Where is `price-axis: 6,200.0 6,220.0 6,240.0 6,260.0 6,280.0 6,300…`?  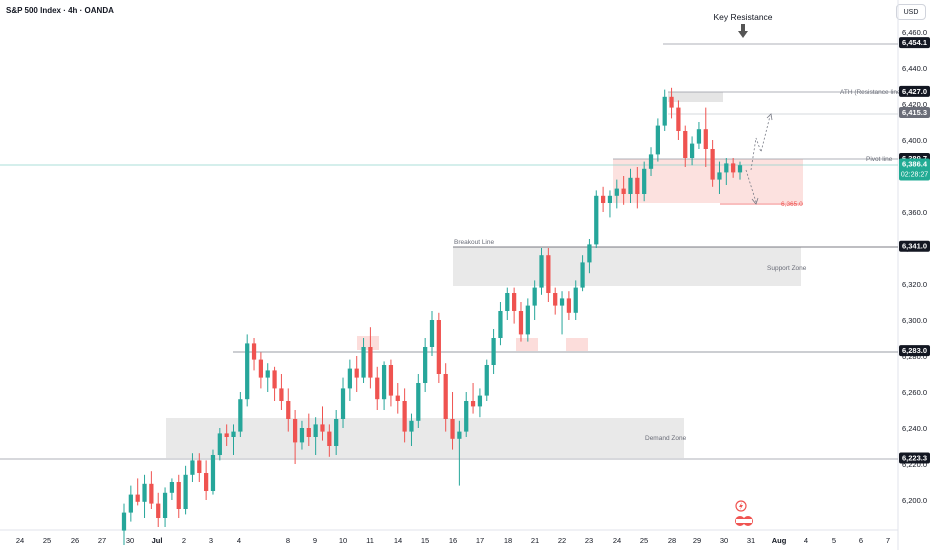
price-axis: 6,200.0 6,220.0 6,240.0 6,260.0 6,280.0 6,300… is located at coordinates (914, 266).